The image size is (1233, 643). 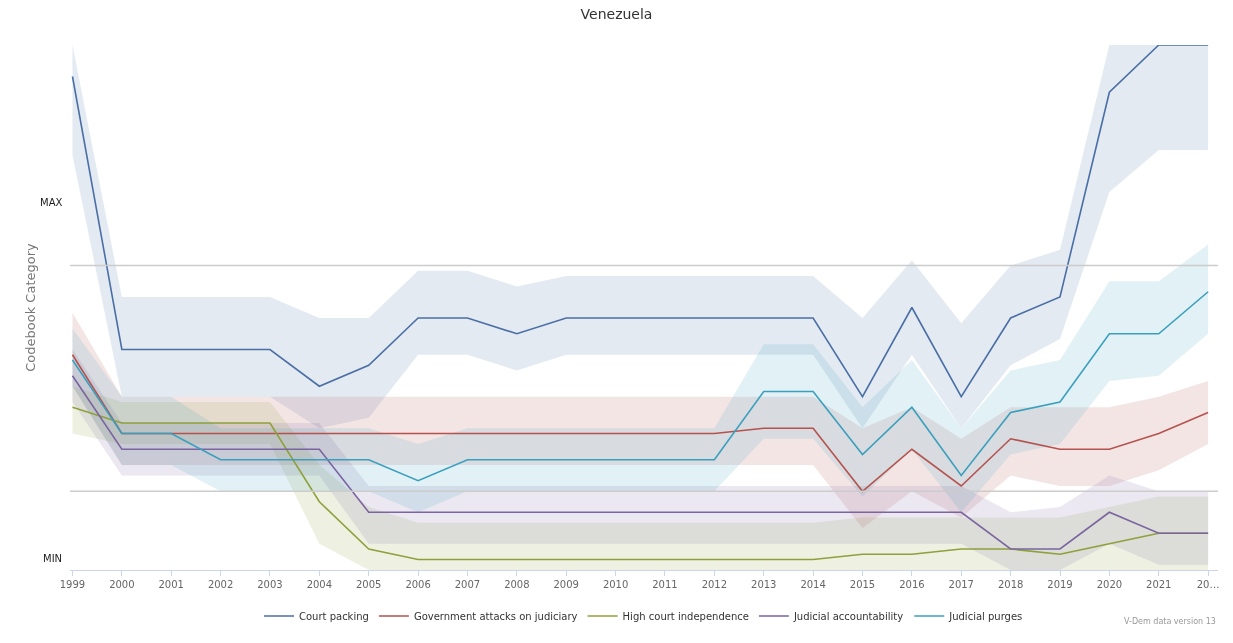 What do you see at coordinates (1060, 584) in the screenshot?
I see `x-tick-label: 2019` at bounding box center [1060, 584].